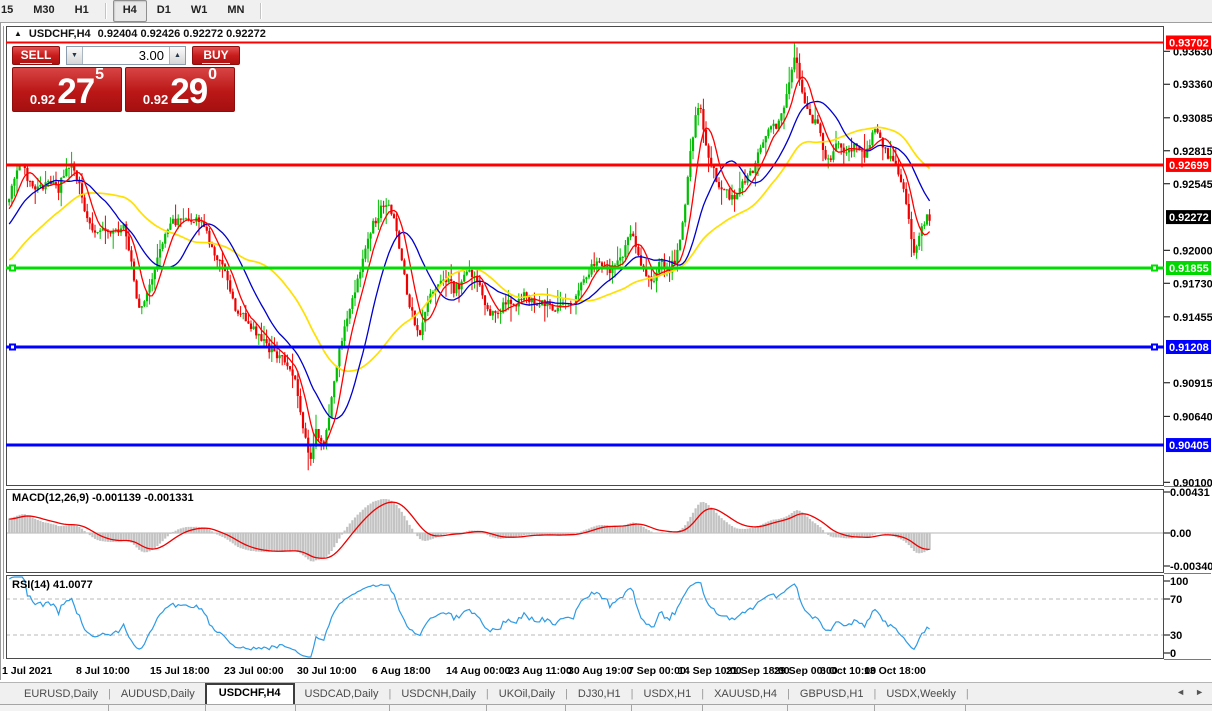 Image resolution: width=1212 pixels, height=711 pixels. Describe the element at coordinates (199, 10) in the screenshot. I see `timeframe-button-w1: W1` at that location.